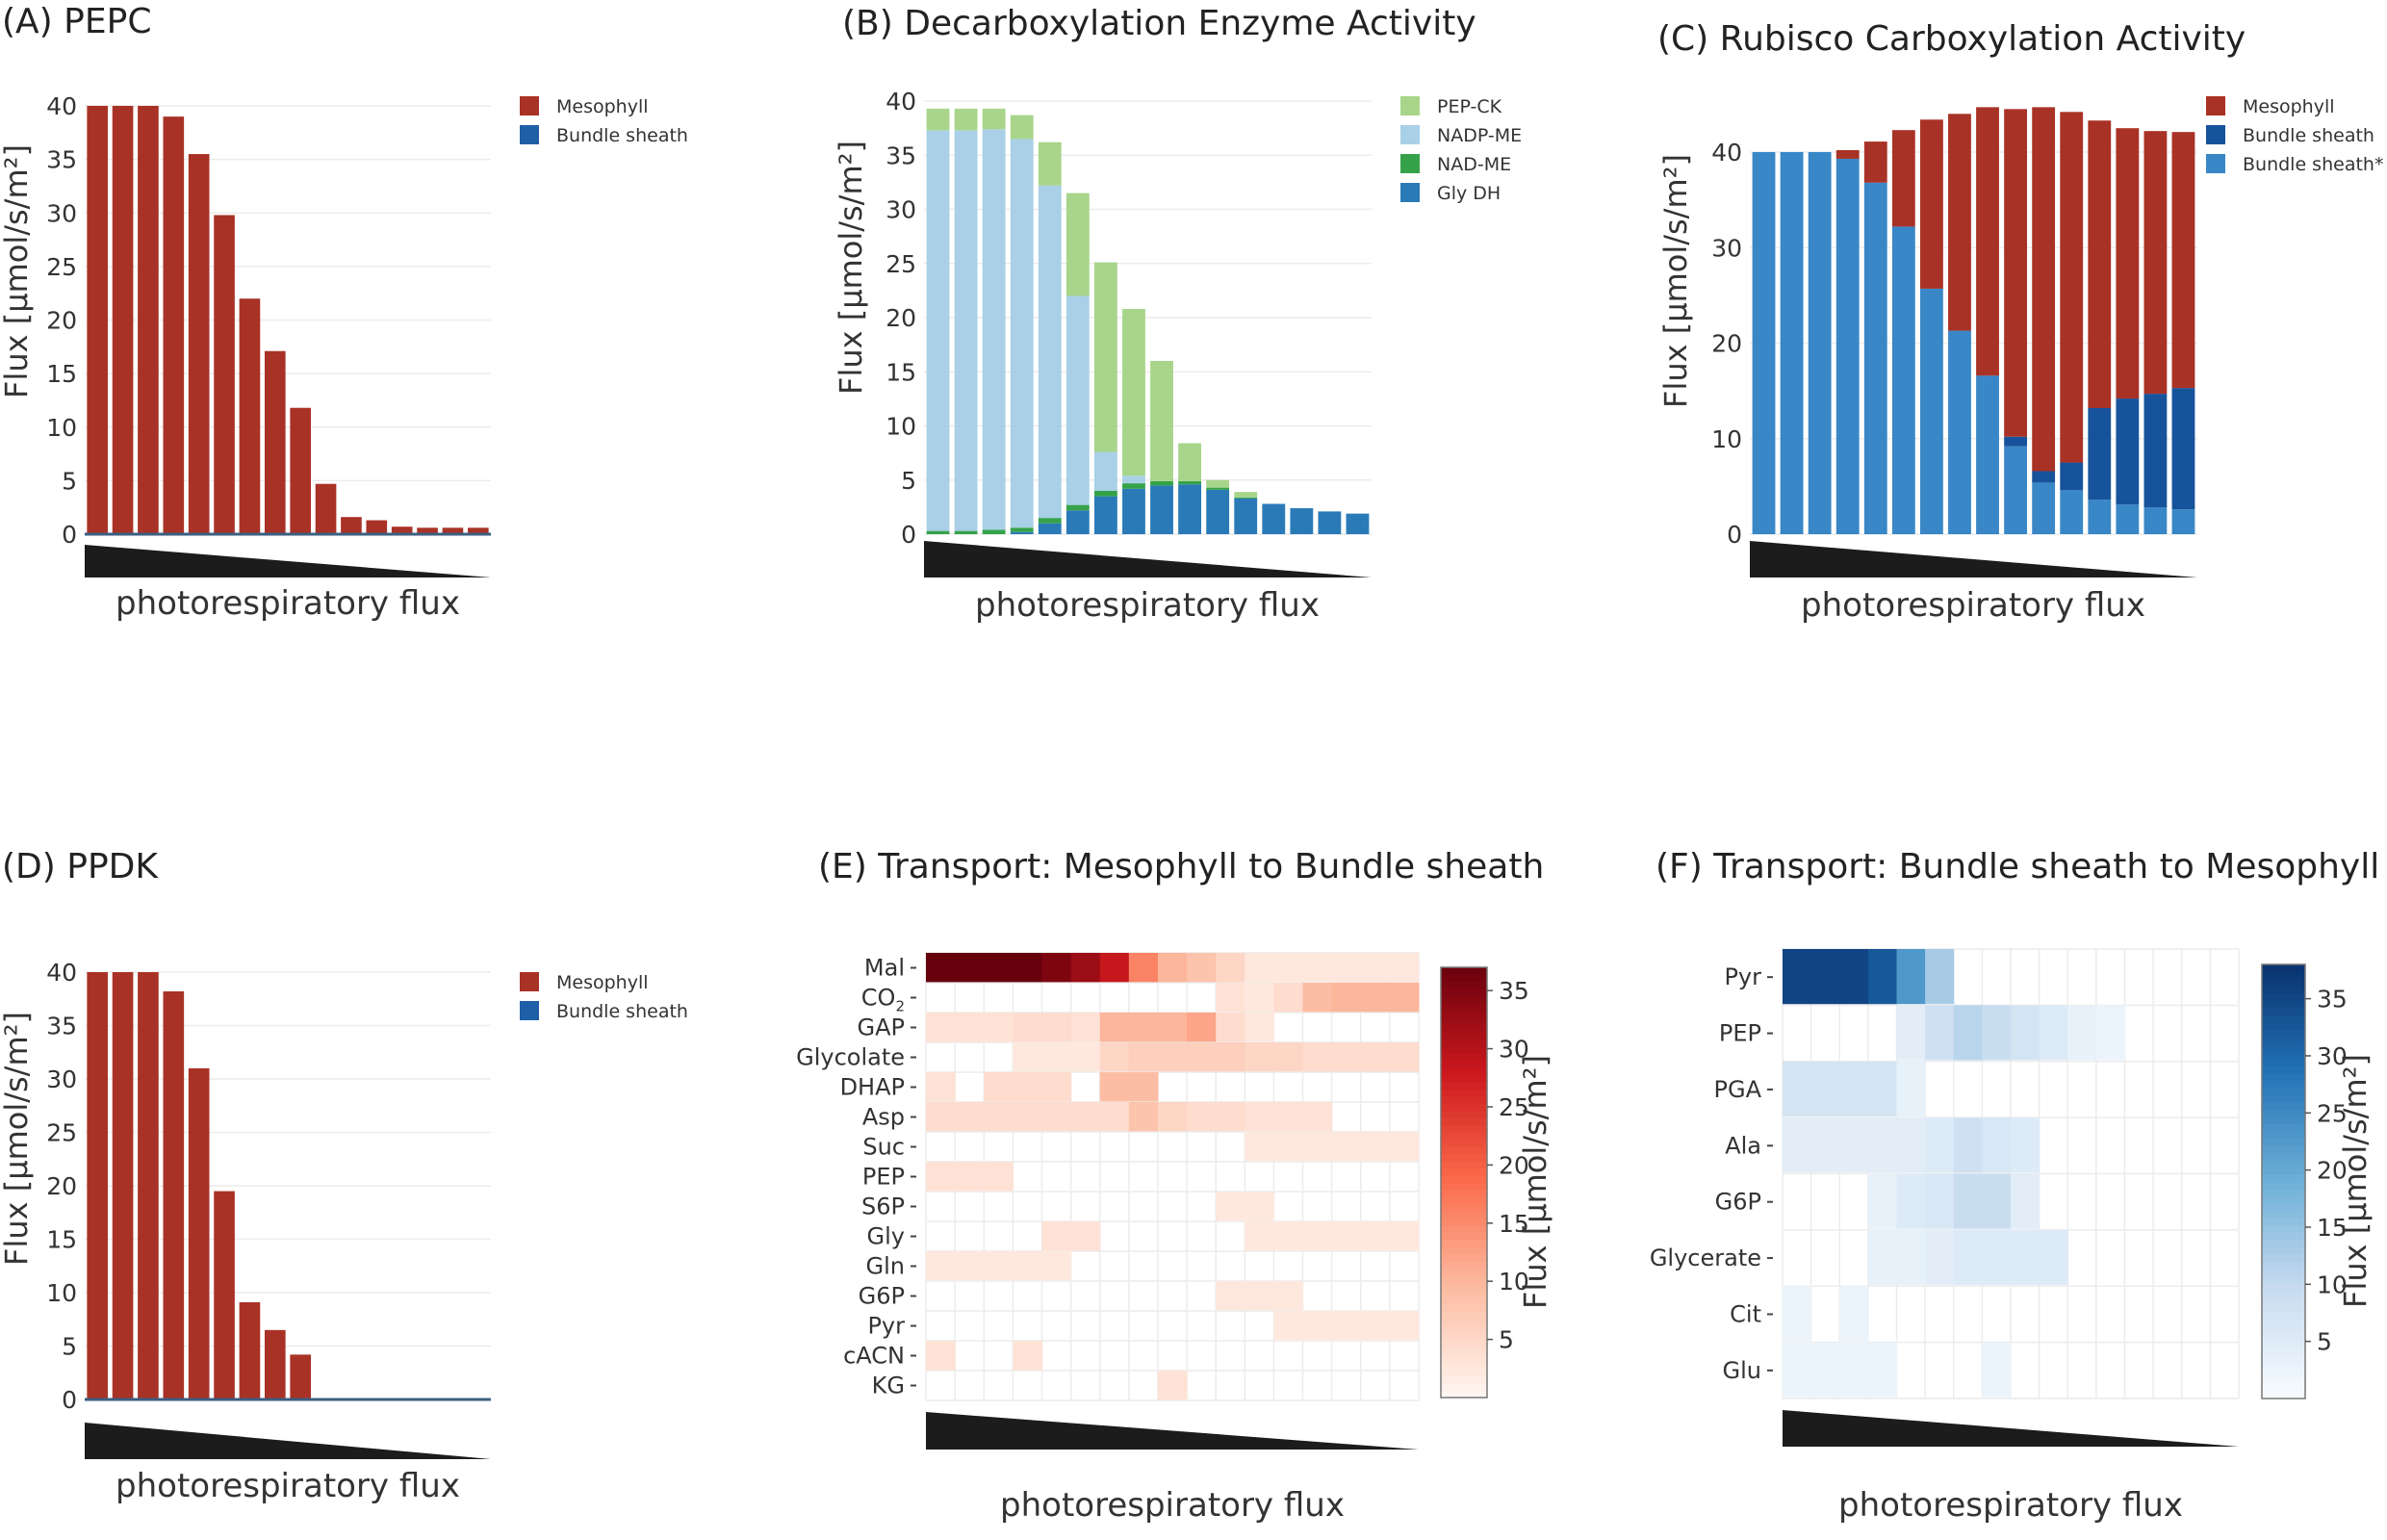  I want to click on legend-label: Bundle sheath, so click(2308, 135).